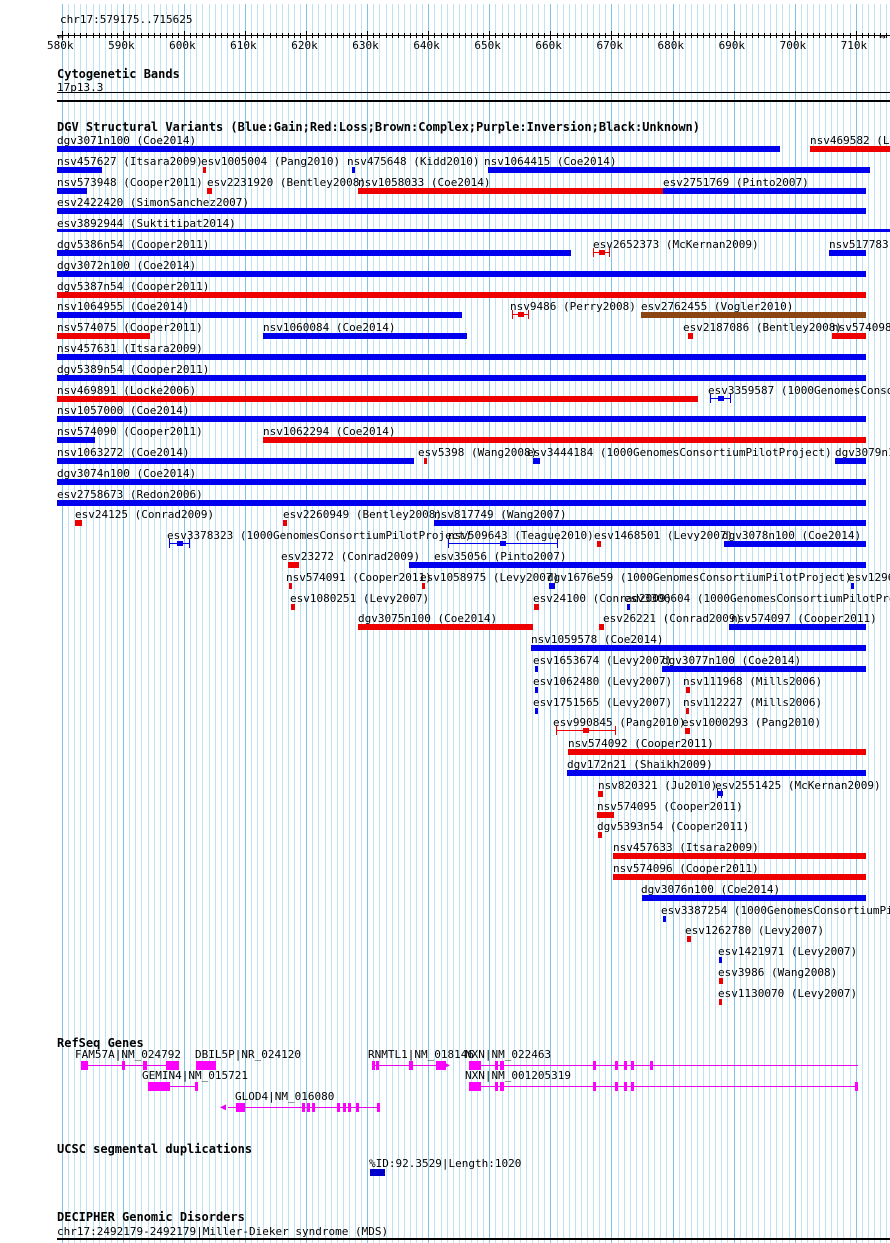 This screenshot has width=890, height=1243. Describe the element at coordinates (329, 432) in the screenshot. I see `dgv-variant-label: nsv1062294 (Coe2014)` at that location.